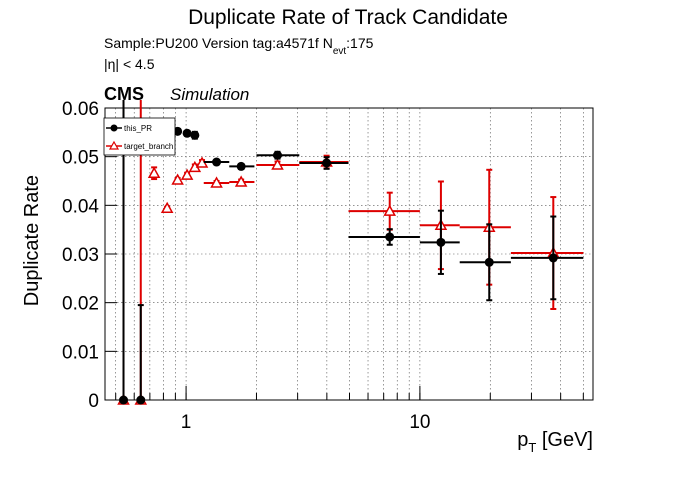 The image size is (696, 477). I want to click on subtitle-tail: :175, so click(359, 43).